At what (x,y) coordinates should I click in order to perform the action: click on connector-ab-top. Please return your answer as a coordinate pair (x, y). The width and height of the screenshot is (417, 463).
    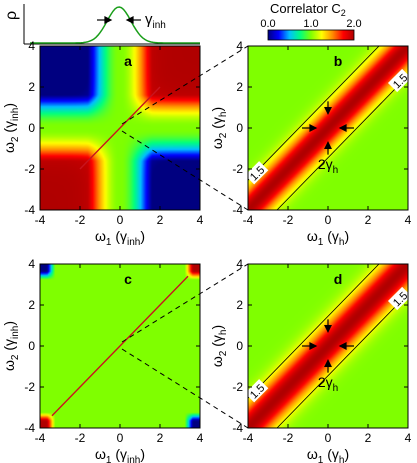
    Looking at the image, I should click on (185, 85).